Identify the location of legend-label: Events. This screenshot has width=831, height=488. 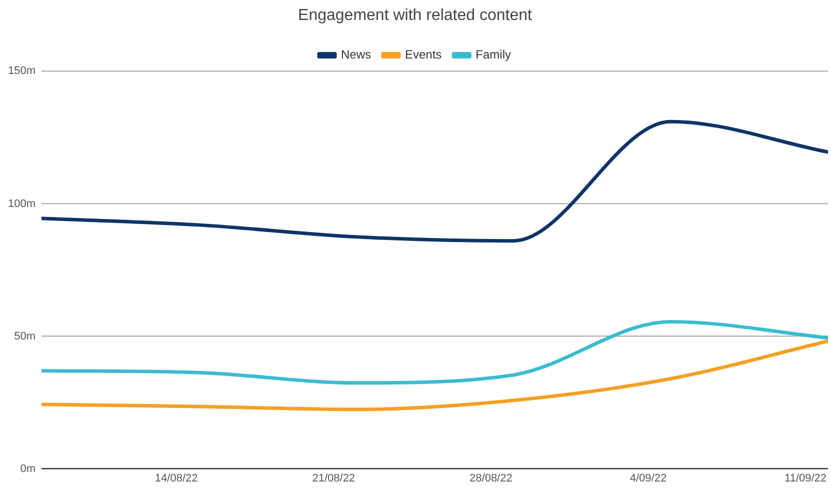
(423, 55).